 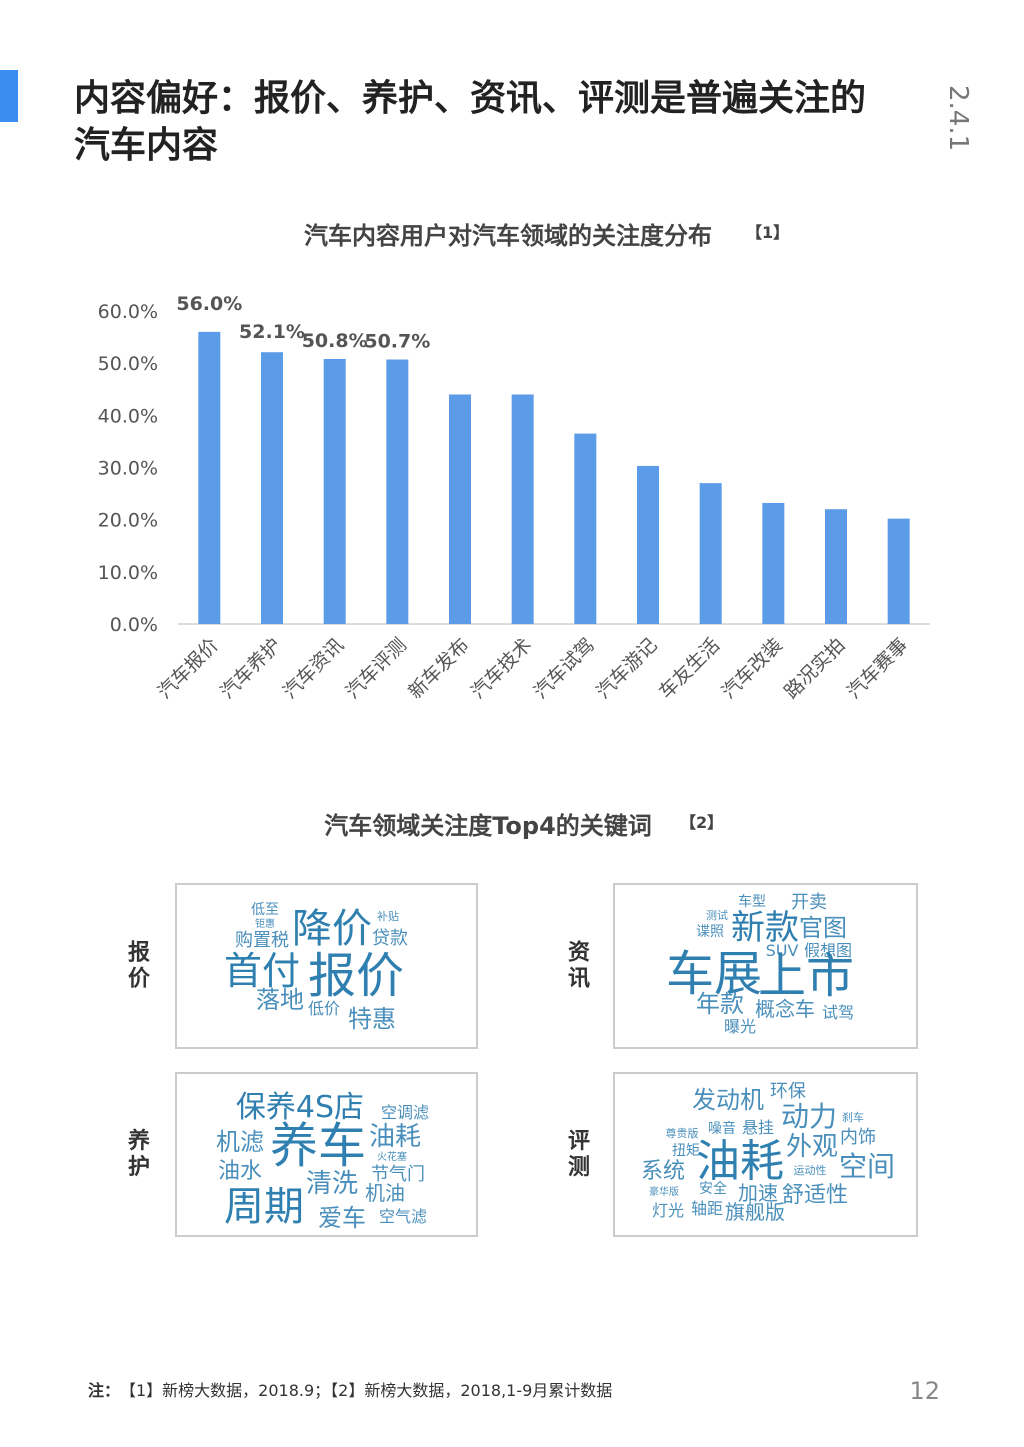 I want to click on keyword: 报价, so click(x=356, y=976).